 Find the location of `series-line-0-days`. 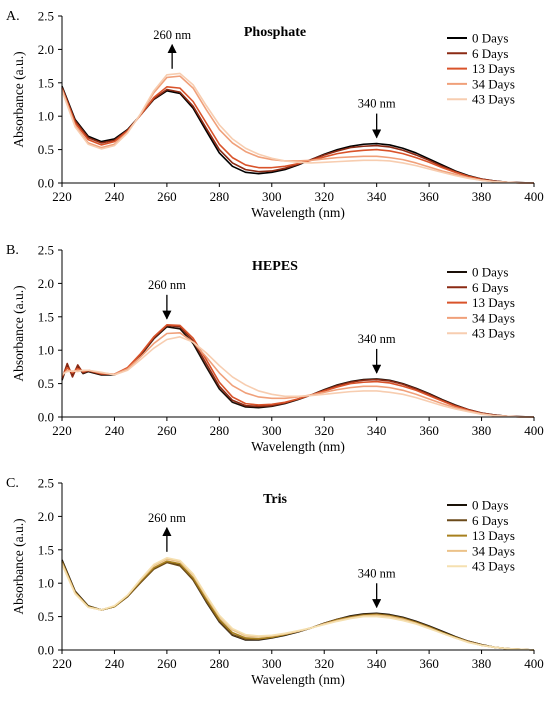

series-line-0-days is located at coordinates (298, 372).